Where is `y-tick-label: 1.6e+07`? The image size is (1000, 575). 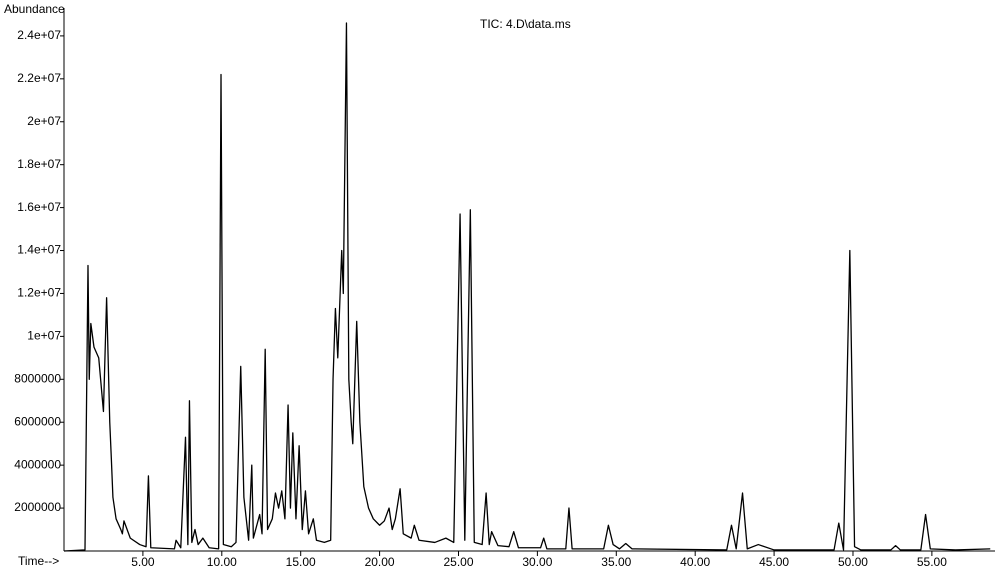
y-tick-label: 1.6e+07 is located at coordinates (39, 207).